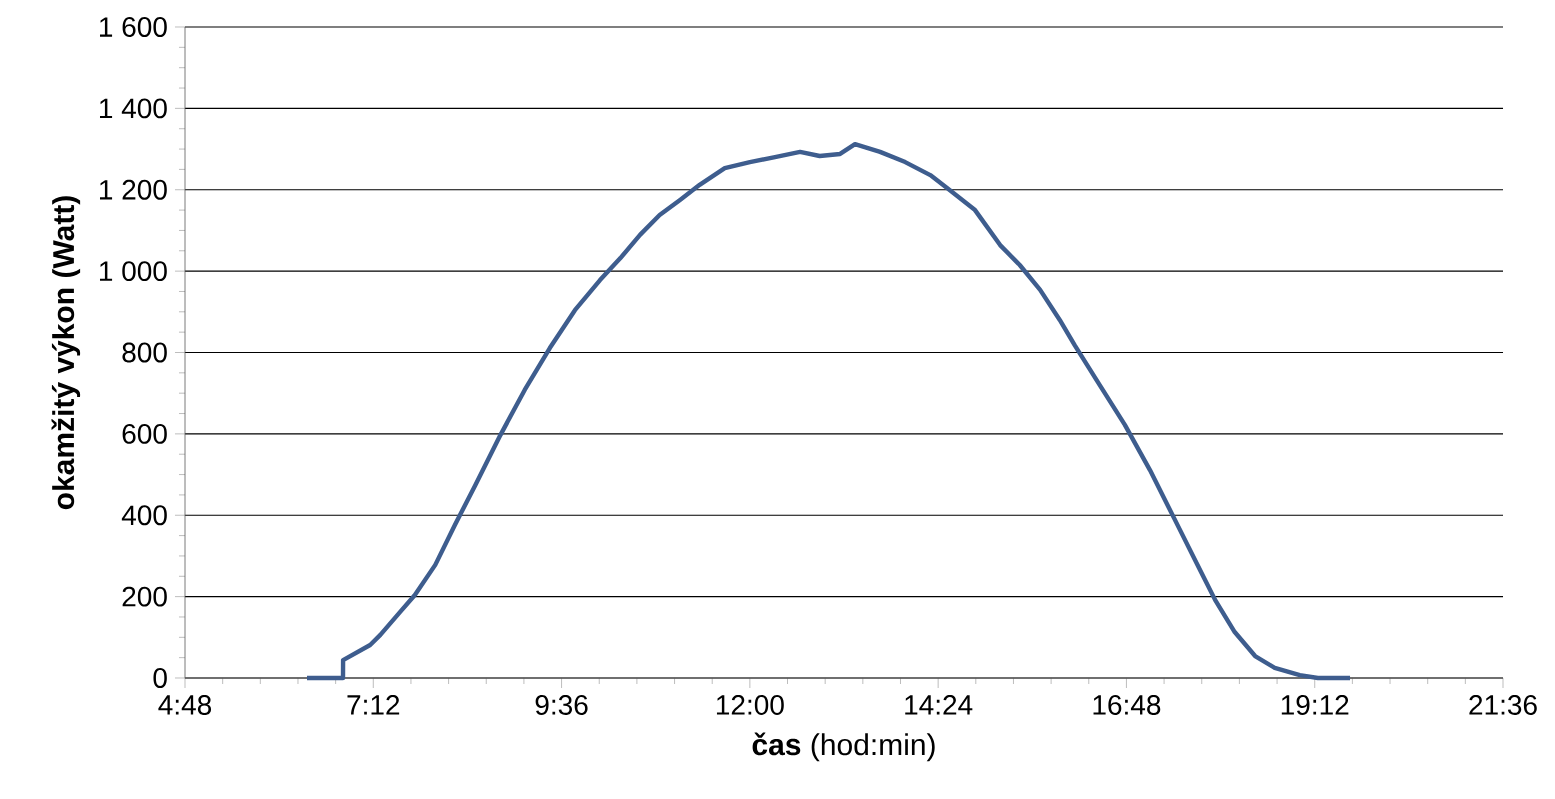 Image resolution: width=1555 pixels, height=799 pixels. What do you see at coordinates (1127, 705) in the screenshot?
I see `x-tick-label: 16:48` at bounding box center [1127, 705].